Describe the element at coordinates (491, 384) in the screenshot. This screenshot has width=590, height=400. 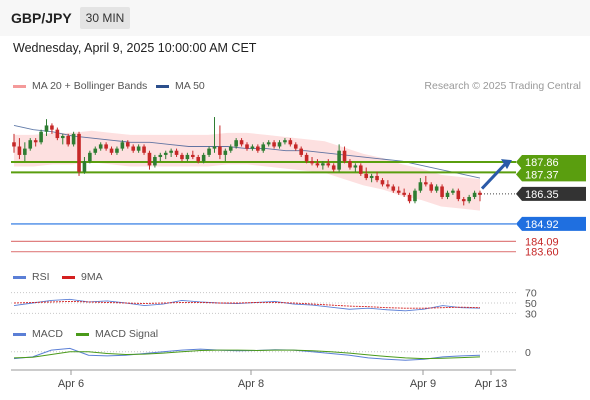
I see `x-tick-label: Apr 13` at that location.